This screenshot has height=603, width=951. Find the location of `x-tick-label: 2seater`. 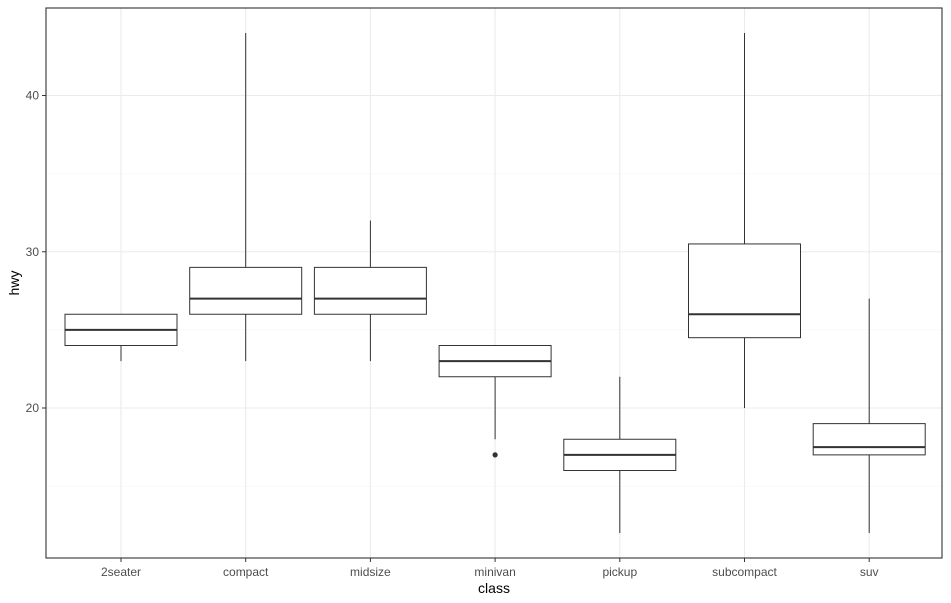

x-tick-label: 2seater is located at coordinates (121, 572).